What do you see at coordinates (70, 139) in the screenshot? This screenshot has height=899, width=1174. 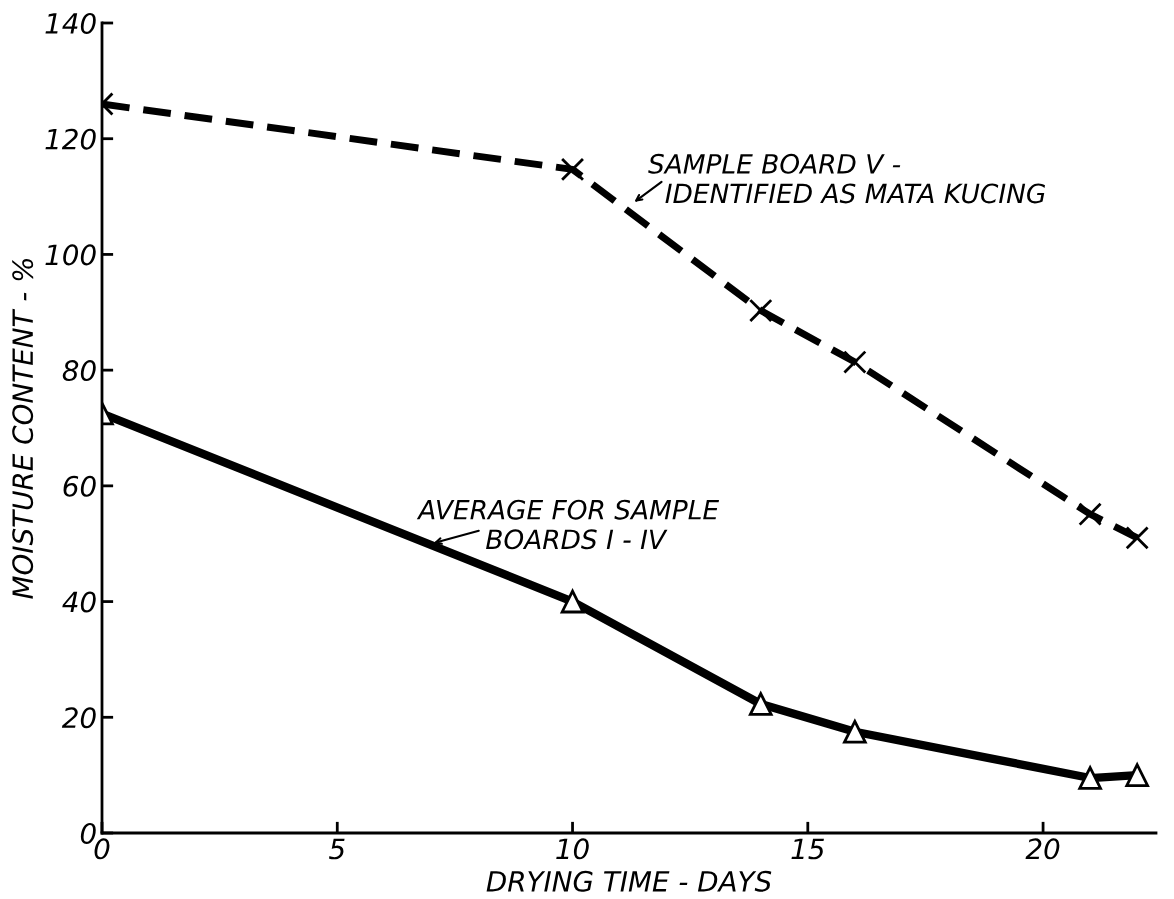 I see `y-tick-label: 120` at bounding box center [70, 139].